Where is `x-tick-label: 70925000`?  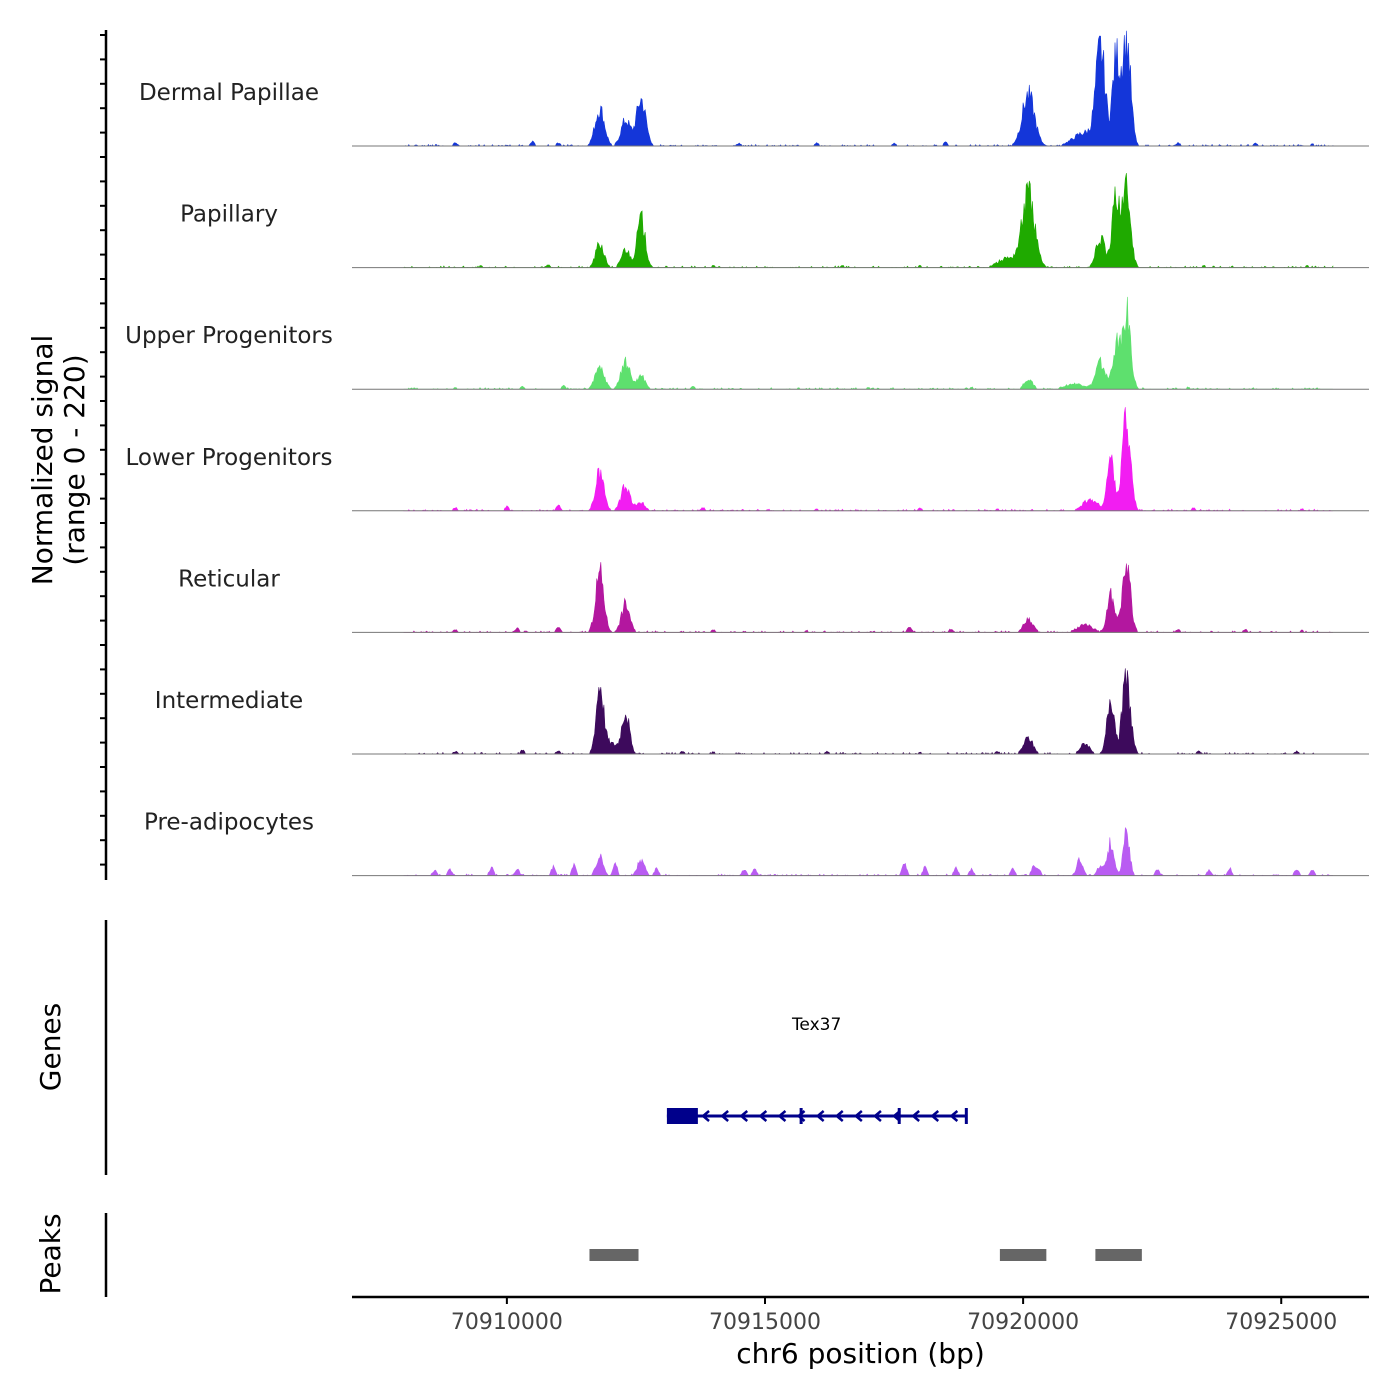
x-tick-label: 70925000 is located at coordinates (1281, 1322).